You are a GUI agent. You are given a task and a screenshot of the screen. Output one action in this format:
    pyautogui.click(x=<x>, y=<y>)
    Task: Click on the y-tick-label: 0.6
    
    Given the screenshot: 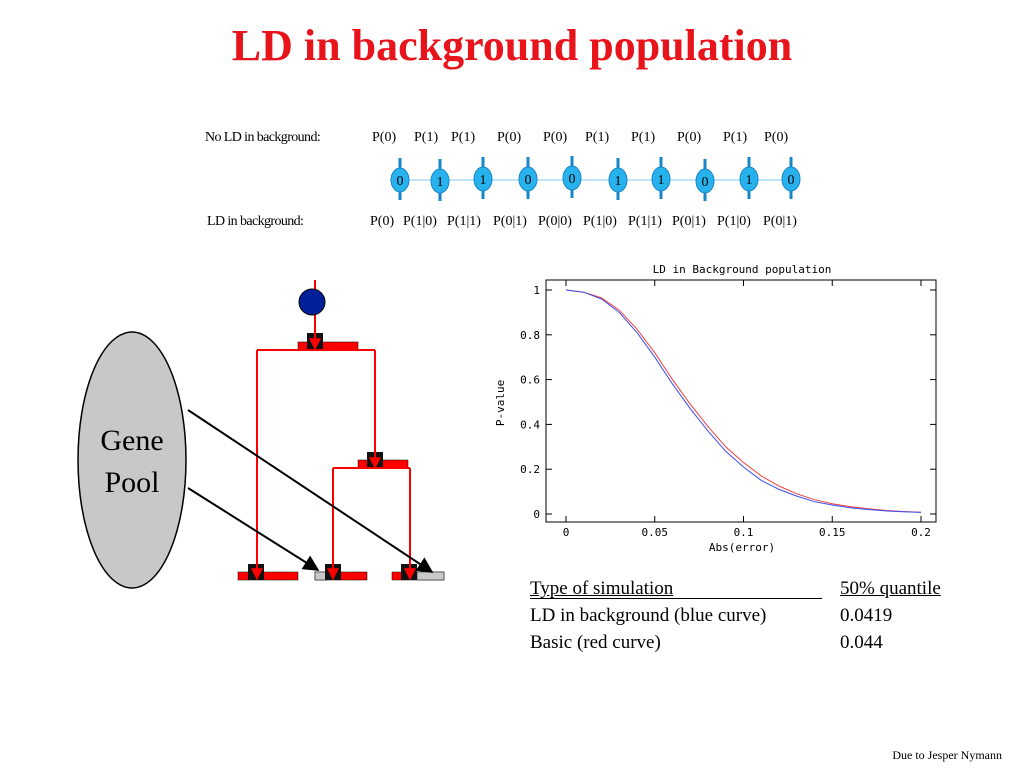 What is the action you would take?
    pyautogui.click(x=530, y=380)
    